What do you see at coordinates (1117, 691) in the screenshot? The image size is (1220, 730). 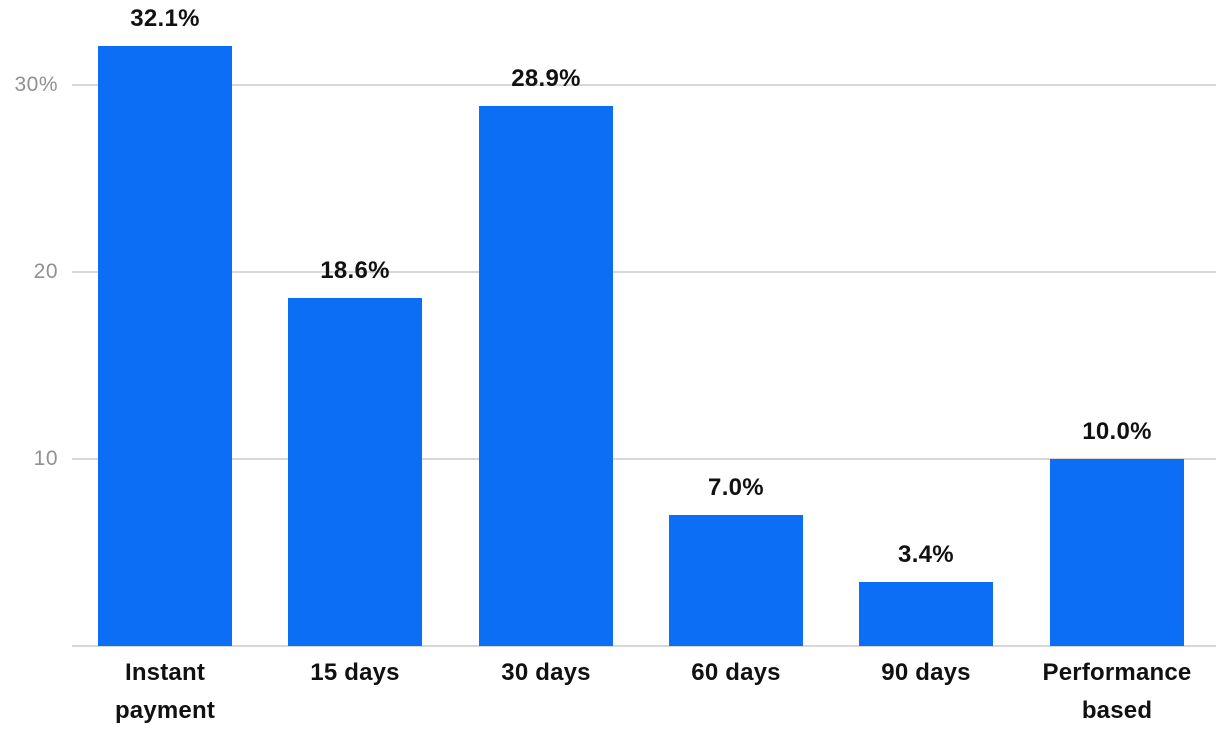 I see `x-axis-label: Performance based` at bounding box center [1117, 691].